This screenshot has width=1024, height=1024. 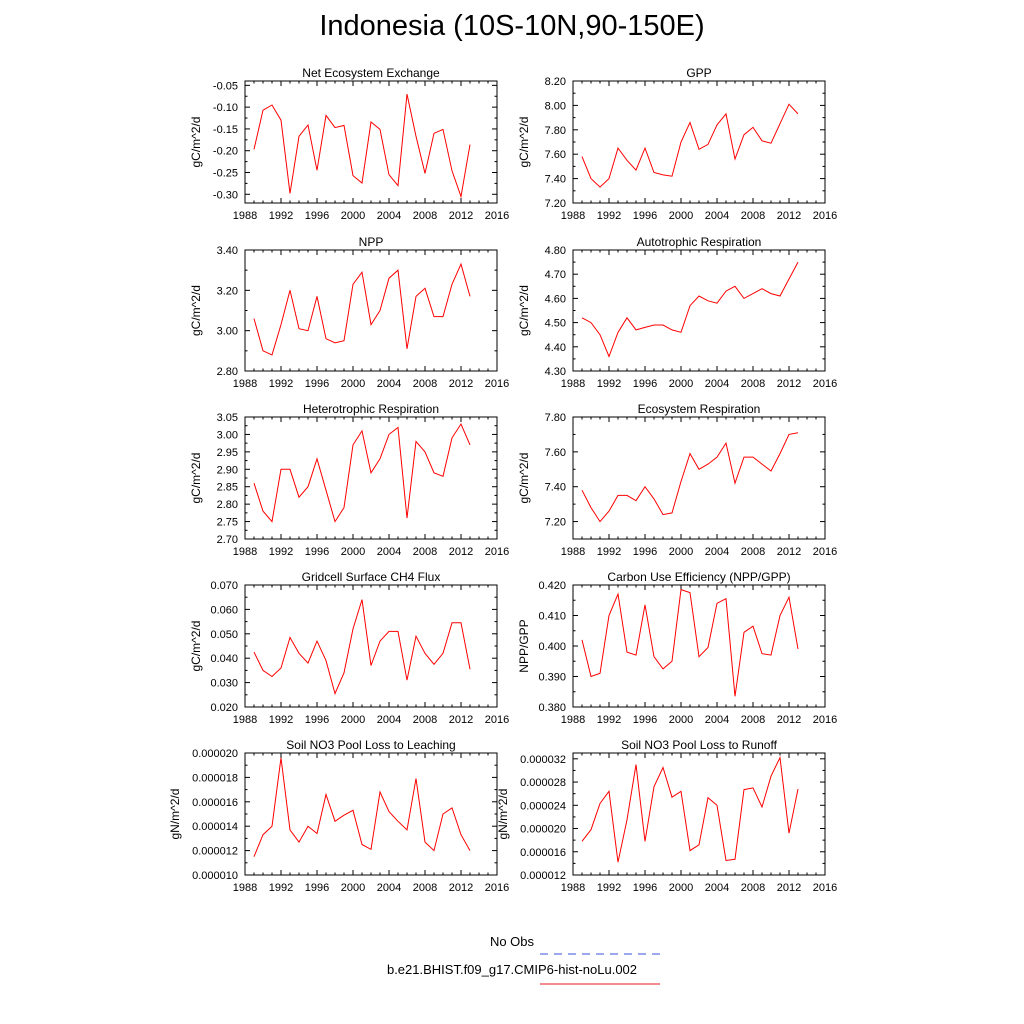 What do you see at coordinates (512, 969) in the screenshot?
I see `legend-label-model: b.e21.BHIST.f09_g17.CMIP6-hist-noLu.002` at bounding box center [512, 969].